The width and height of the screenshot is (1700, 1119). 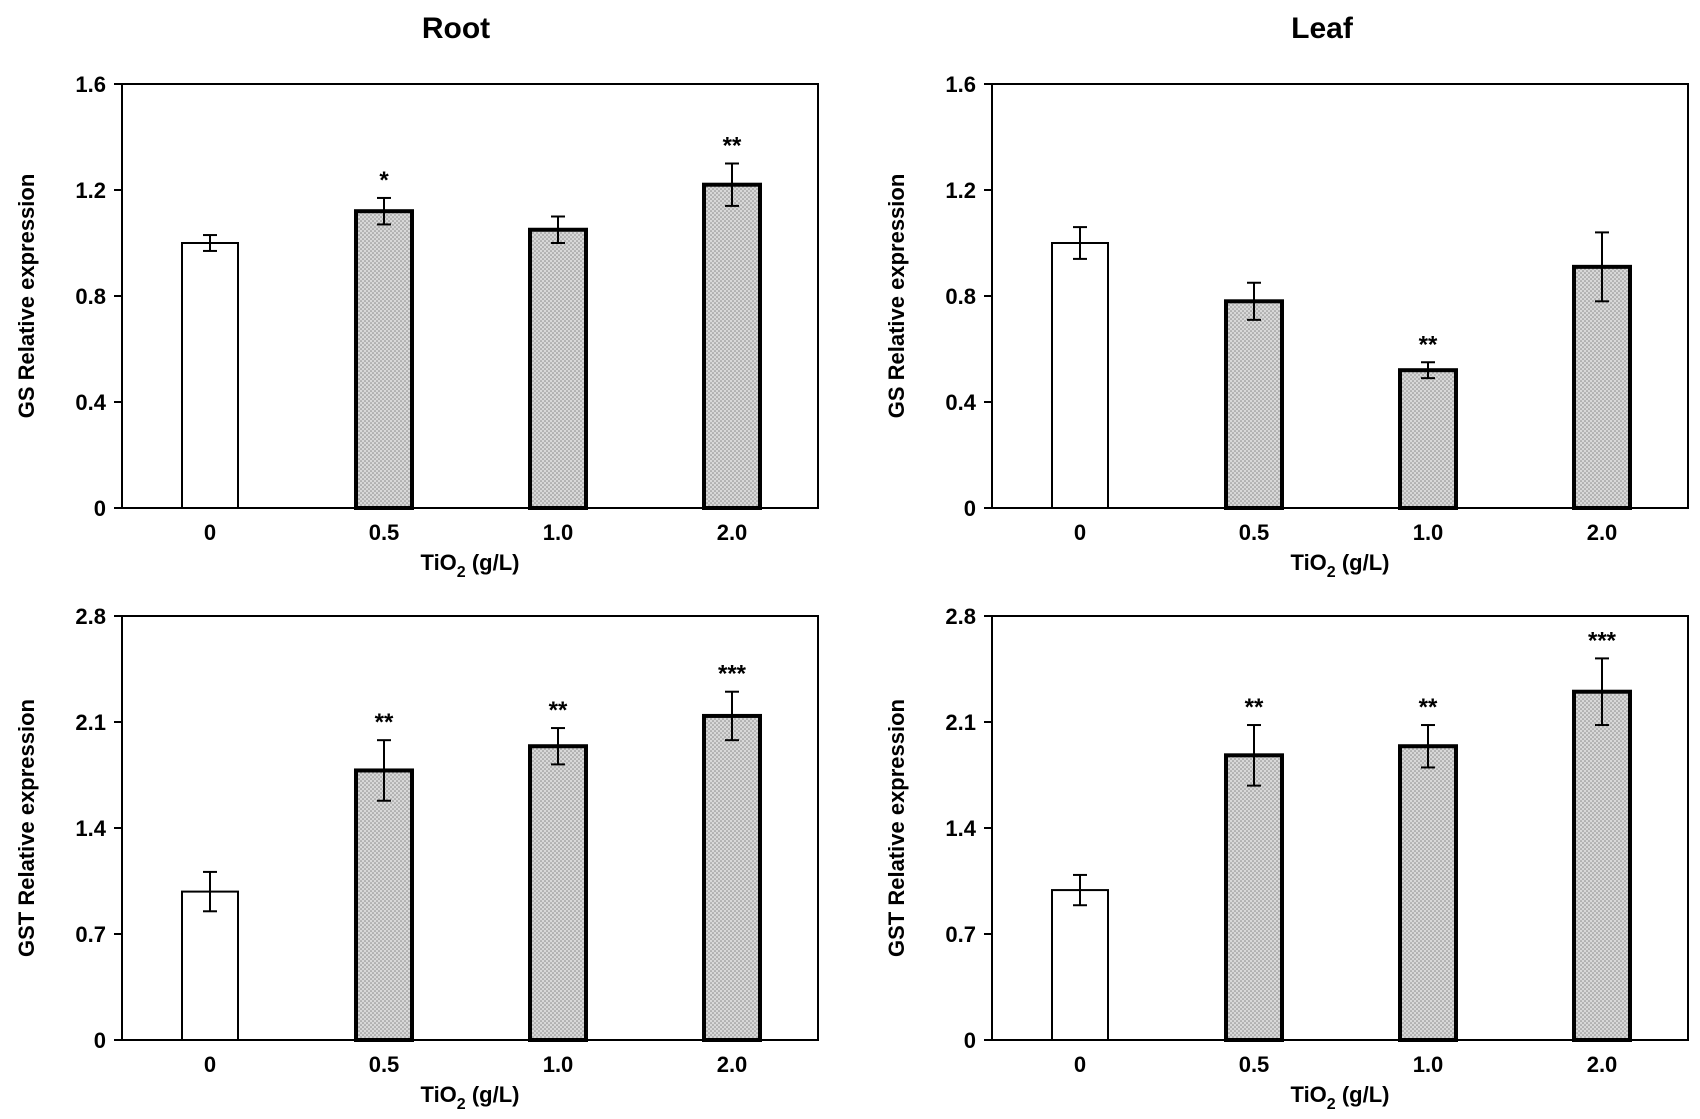 I want to click on column-title-leaf: Leaf, so click(x=1322, y=28).